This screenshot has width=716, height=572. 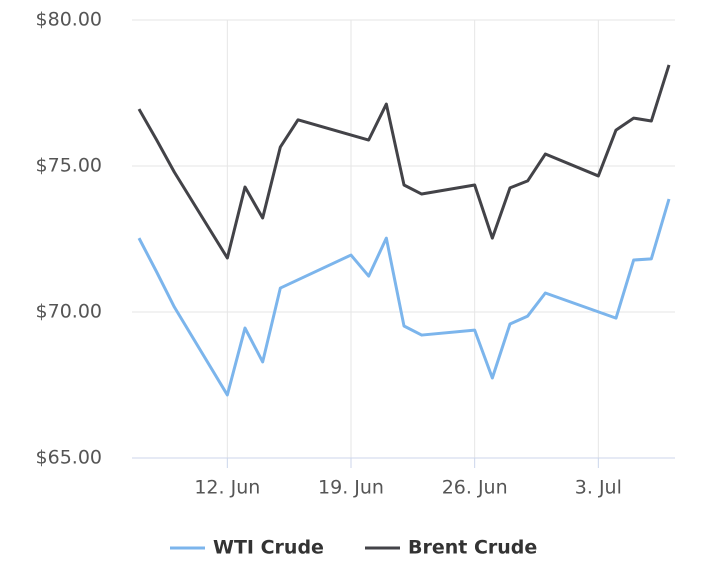 What do you see at coordinates (69, 20) in the screenshot?
I see `y-tick-label: $80.00` at bounding box center [69, 20].